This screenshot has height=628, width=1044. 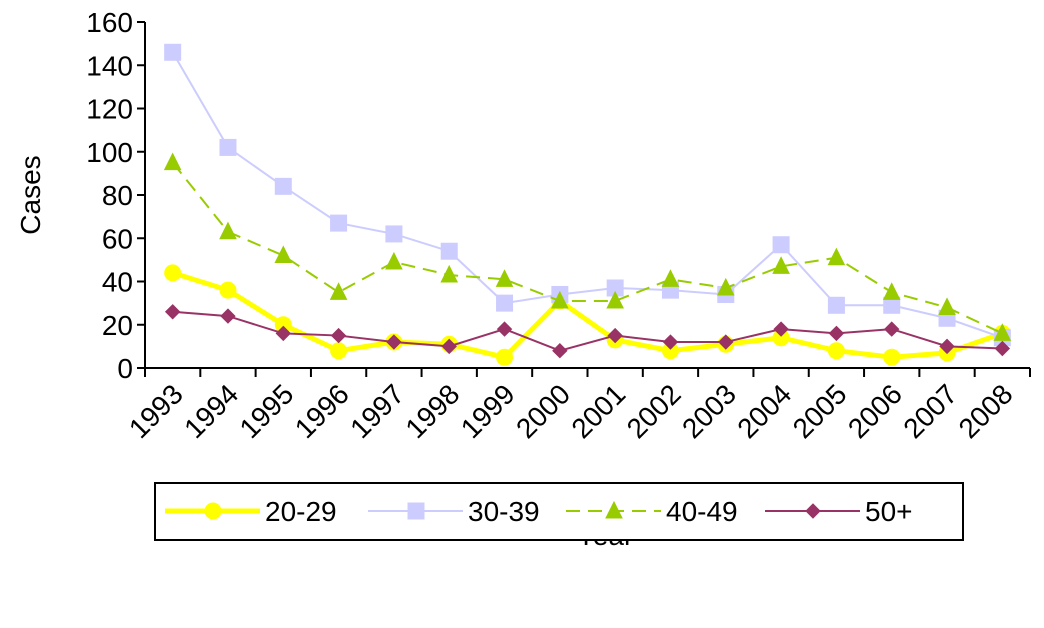 What do you see at coordinates (211, 411) in the screenshot?
I see `x-tick-label: 1994` at bounding box center [211, 411].